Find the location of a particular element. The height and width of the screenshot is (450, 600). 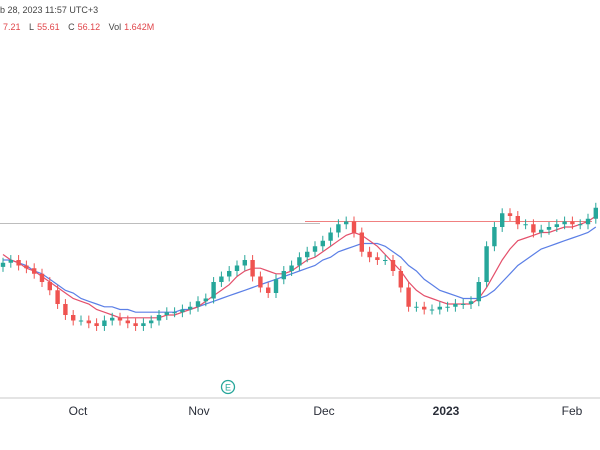

date-readout: b 28, 2023 11:57 UTC+3 is located at coordinates (49, 10).